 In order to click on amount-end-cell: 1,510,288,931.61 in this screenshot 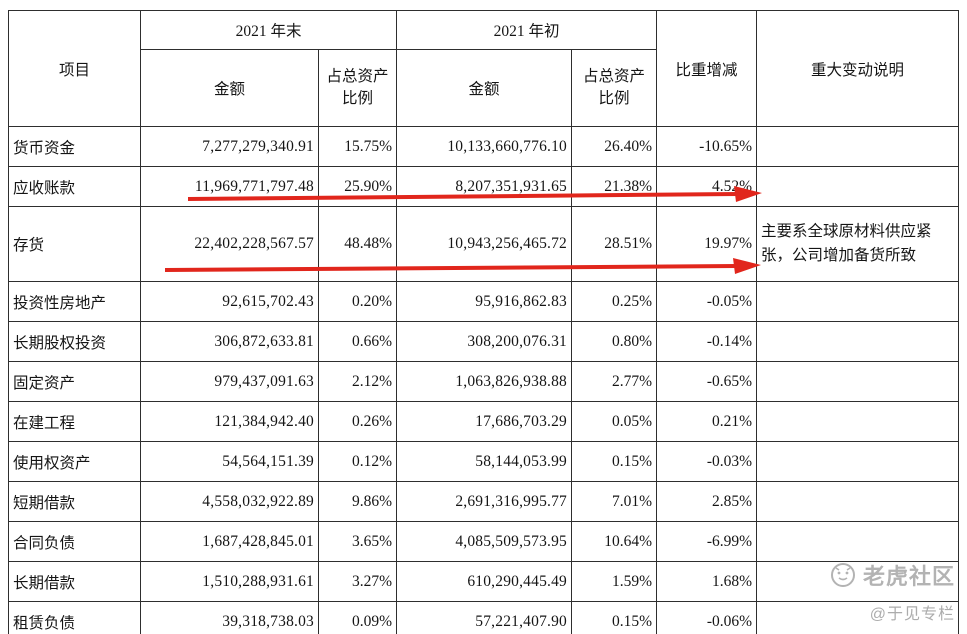, I will do `click(229, 581)`.